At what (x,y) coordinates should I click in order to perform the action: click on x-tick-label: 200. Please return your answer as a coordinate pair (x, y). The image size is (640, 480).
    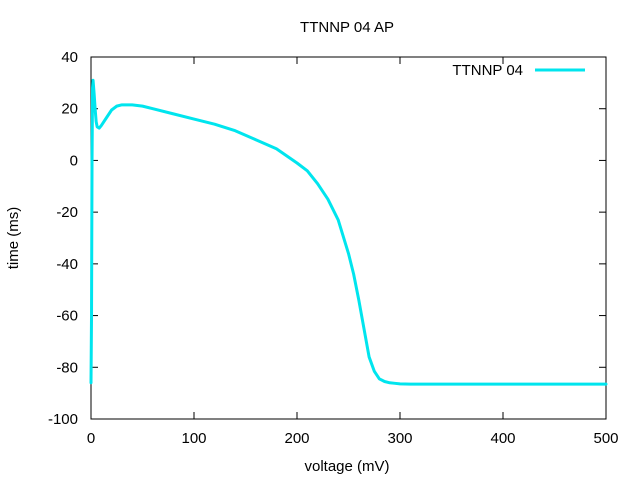
    Looking at the image, I should click on (296, 438).